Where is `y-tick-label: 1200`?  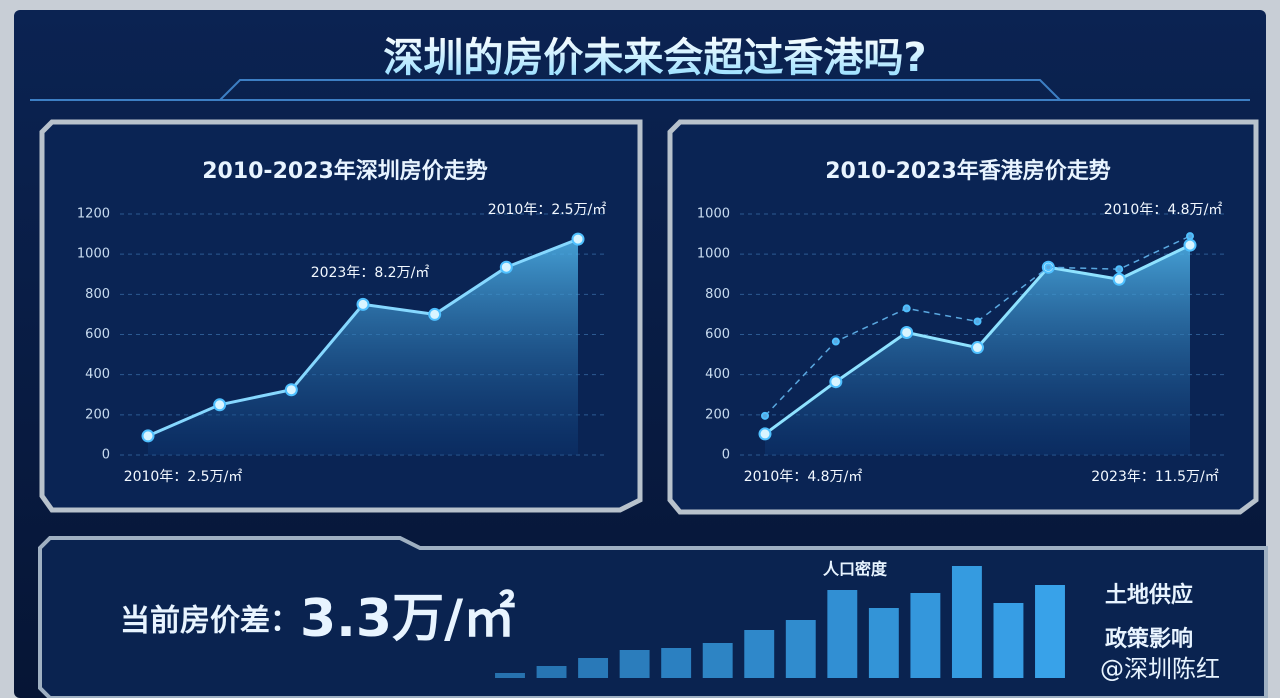
y-tick-label: 1200 is located at coordinates (93, 214).